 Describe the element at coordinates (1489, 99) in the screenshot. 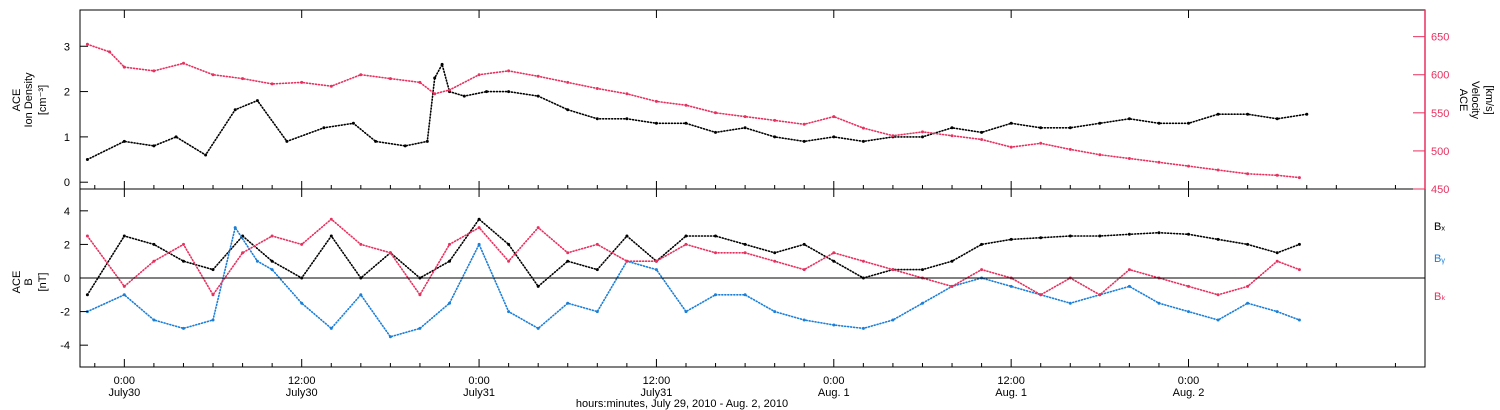

I see `velocity-ylabel-unit: [km/s]` at that location.